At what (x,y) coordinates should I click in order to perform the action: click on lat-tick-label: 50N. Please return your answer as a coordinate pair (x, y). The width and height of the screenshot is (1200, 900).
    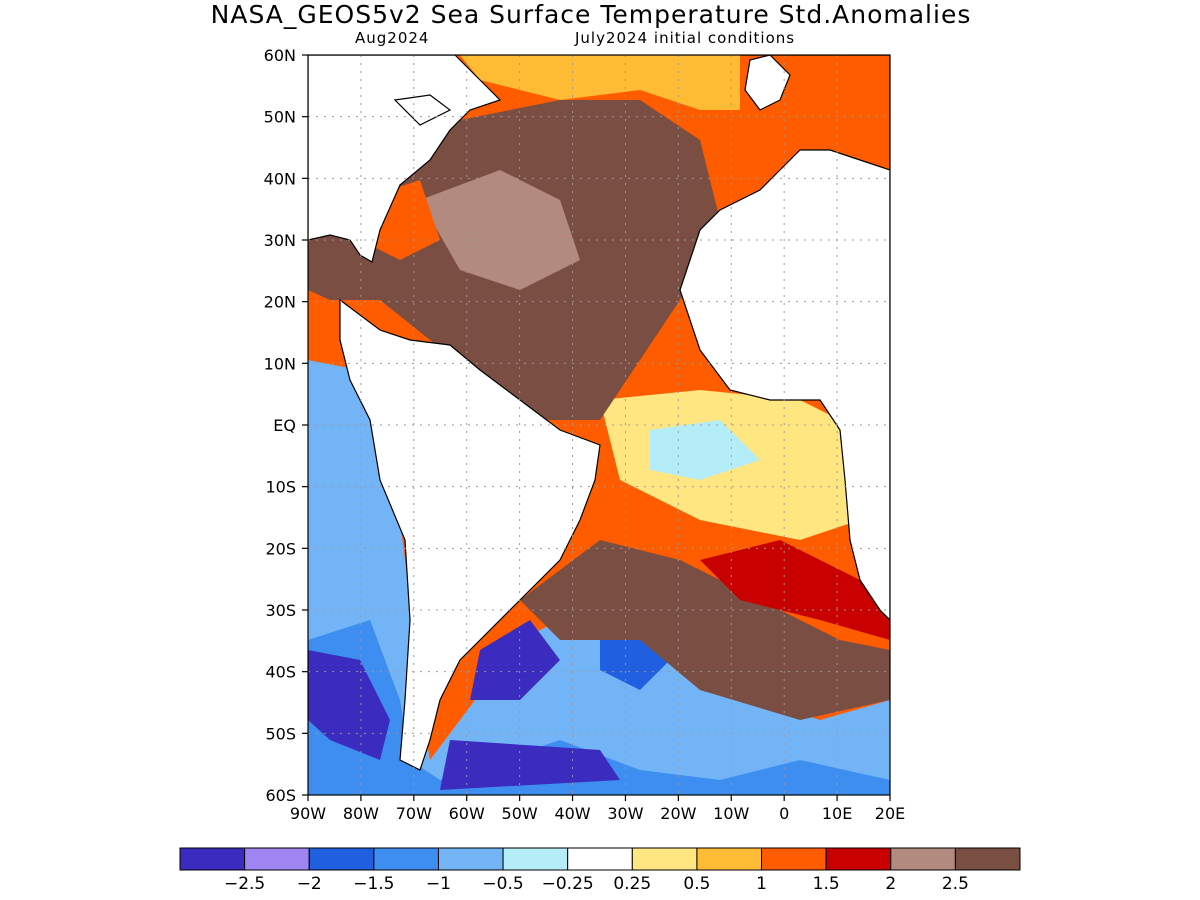
    Looking at the image, I should click on (280, 117).